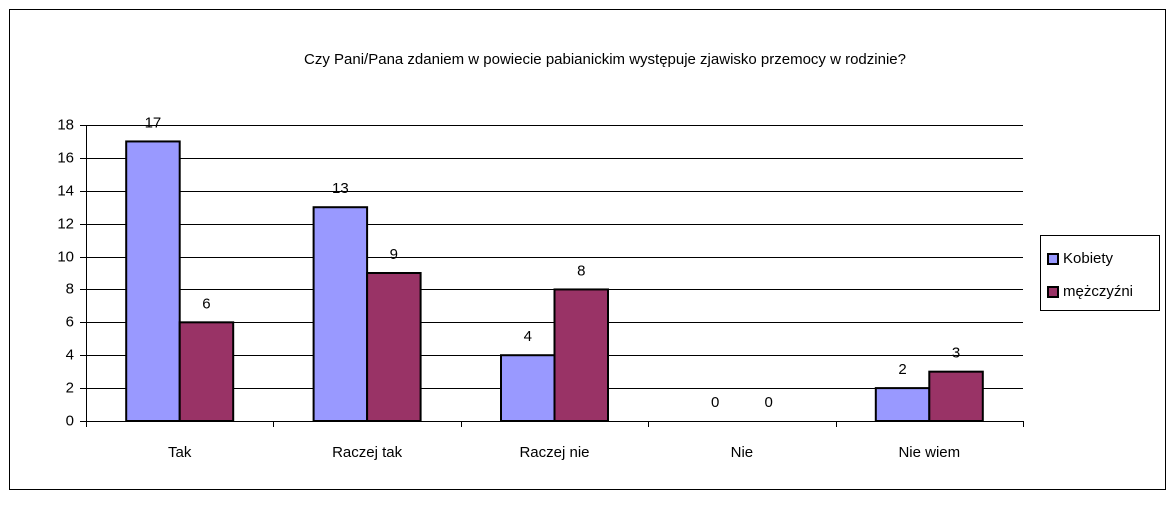  What do you see at coordinates (394, 254) in the screenshot?
I see `data-label: 9` at bounding box center [394, 254].